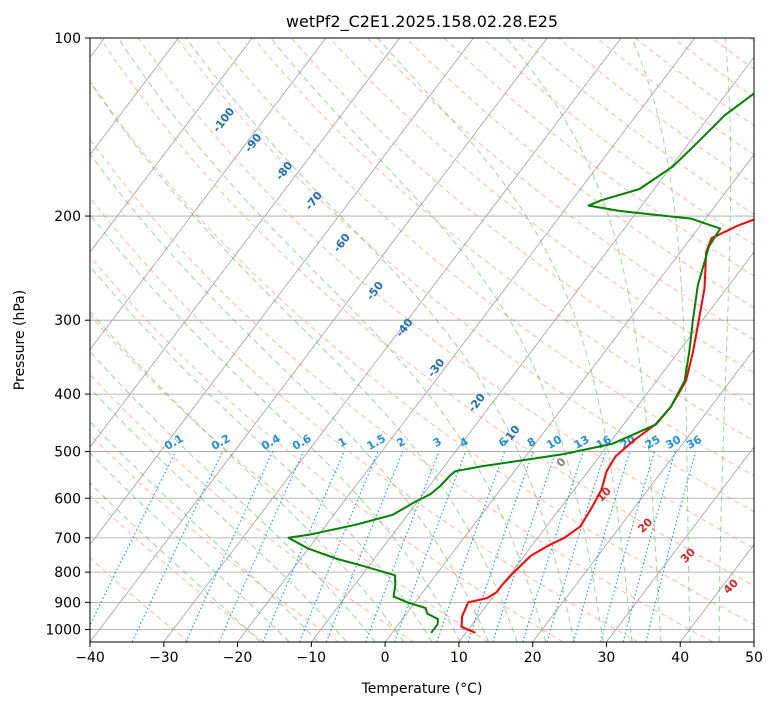 Image resolution: width=775 pixels, height=708 pixels. What do you see at coordinates (754, 658) in the screenshot?
I see `x-tick-label: 50` at bounding box center [754, 658].